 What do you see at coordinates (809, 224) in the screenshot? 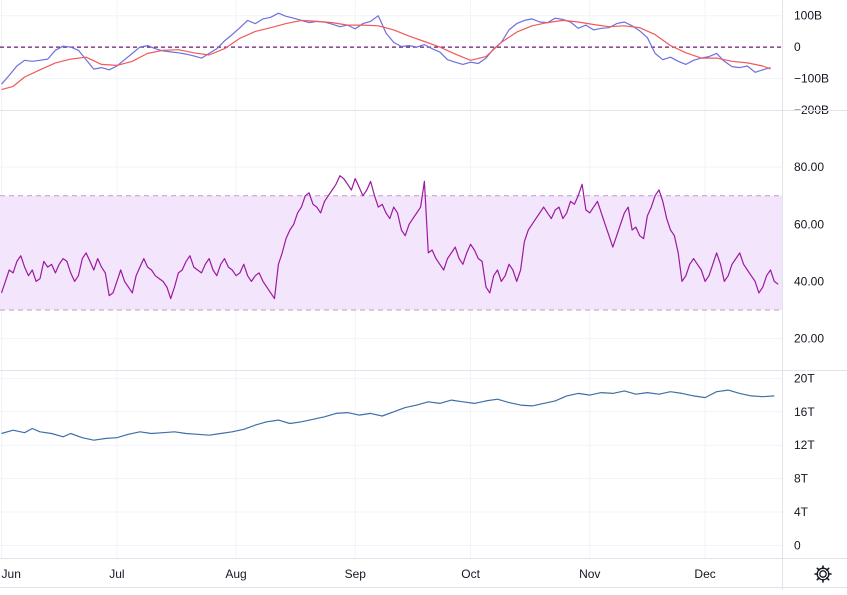
I see `middle-ytick-label: 60.00` at bounding box center [809, 224].